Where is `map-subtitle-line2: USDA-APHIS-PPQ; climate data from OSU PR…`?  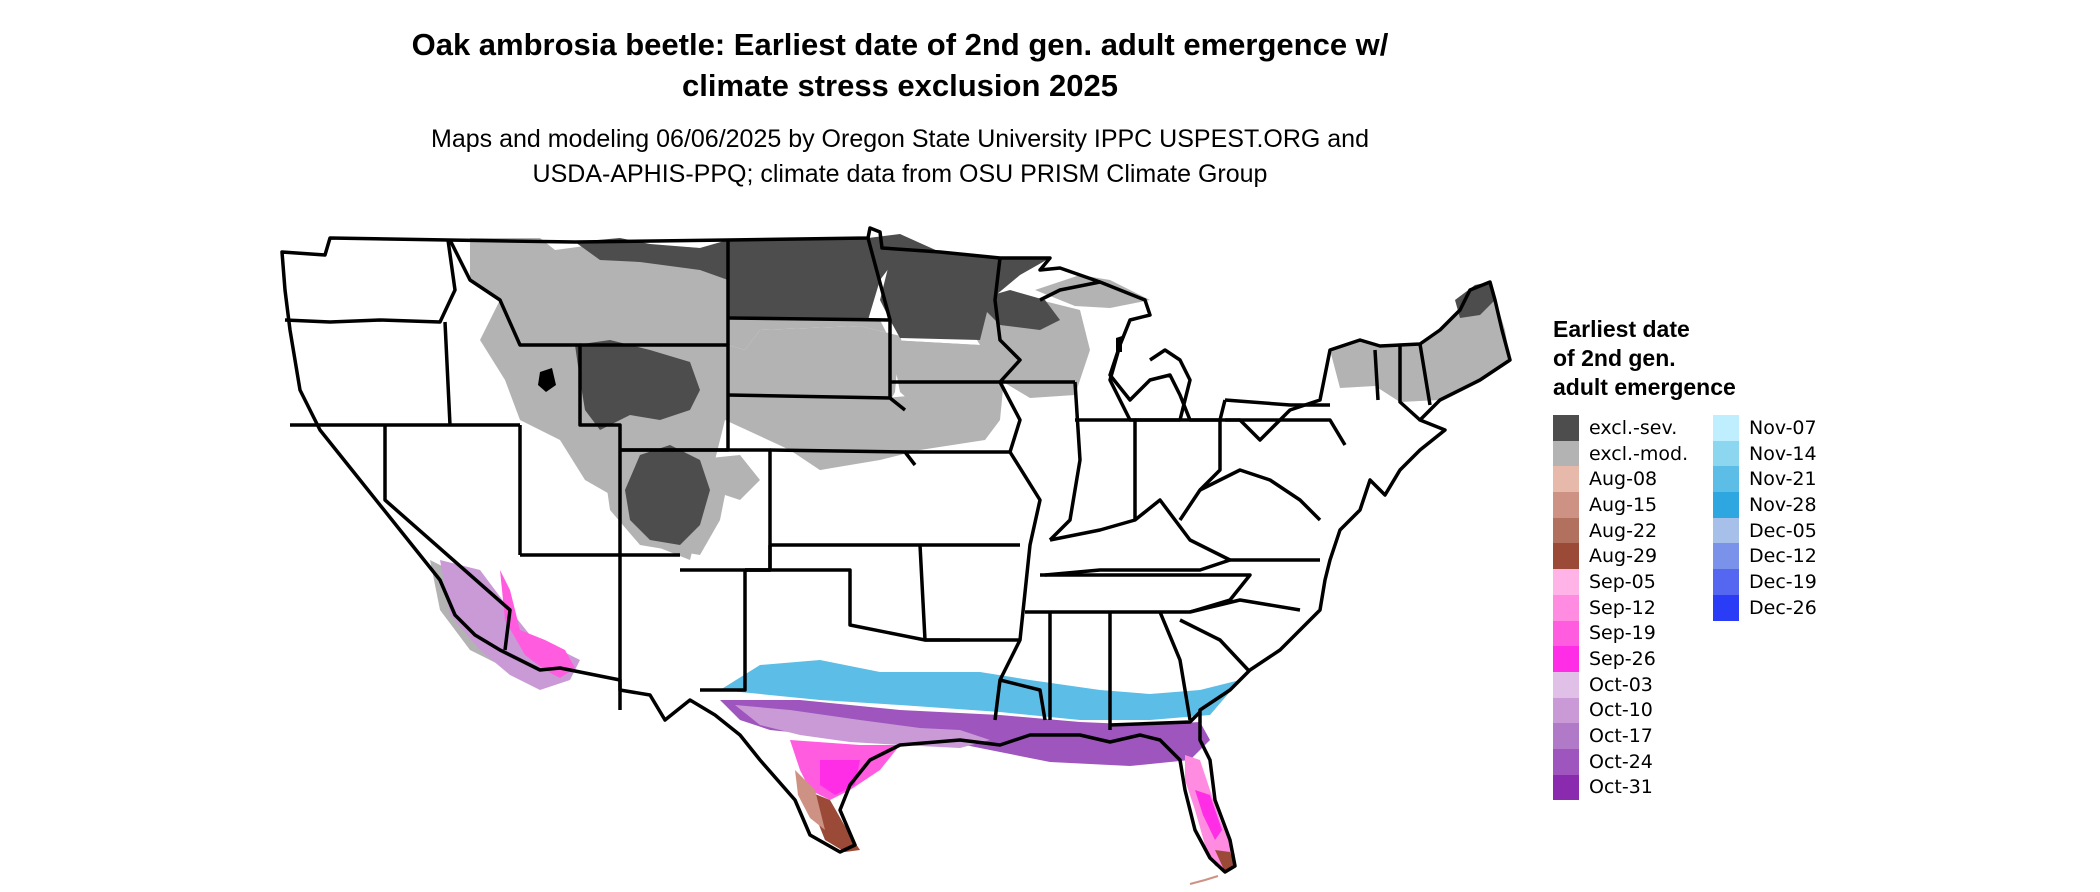 map-subtitle-line2: USDA-APHIS-PPQ; climate data from OSU PR… is located at coordinates (900, 174).